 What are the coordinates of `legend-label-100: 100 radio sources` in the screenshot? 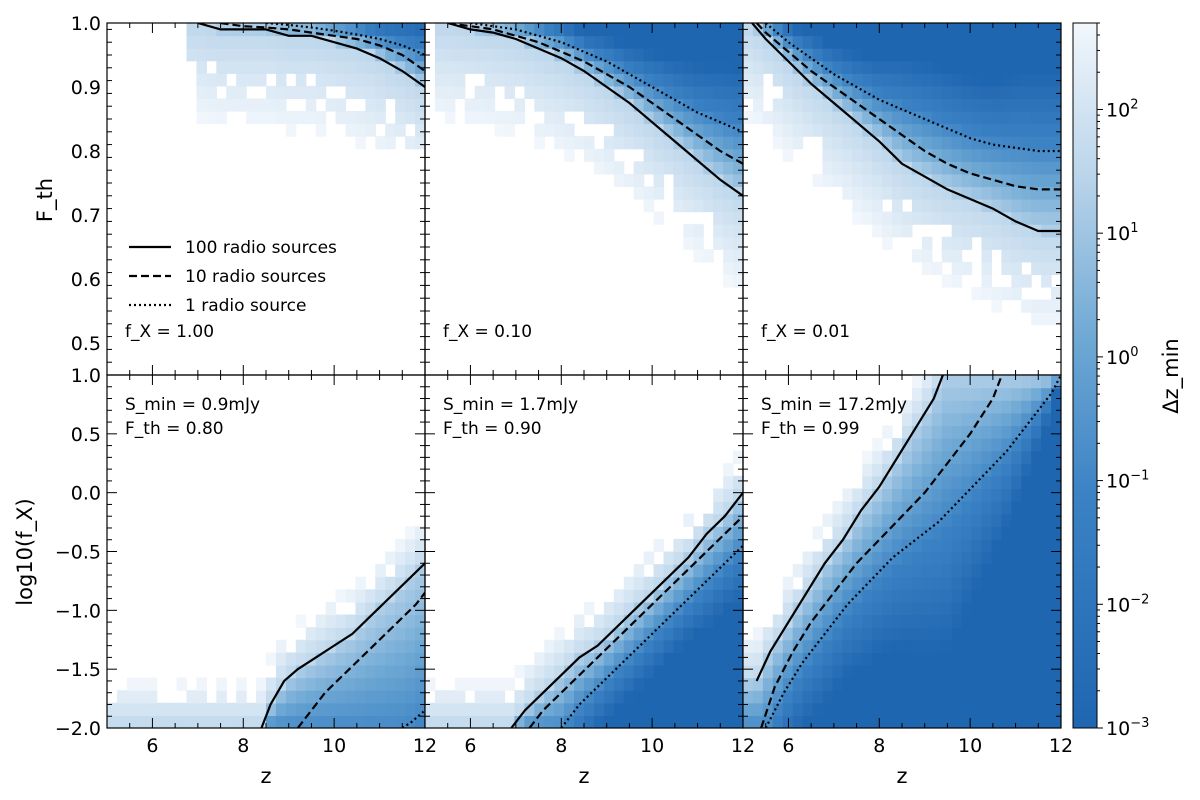 It's located at (261, 248).